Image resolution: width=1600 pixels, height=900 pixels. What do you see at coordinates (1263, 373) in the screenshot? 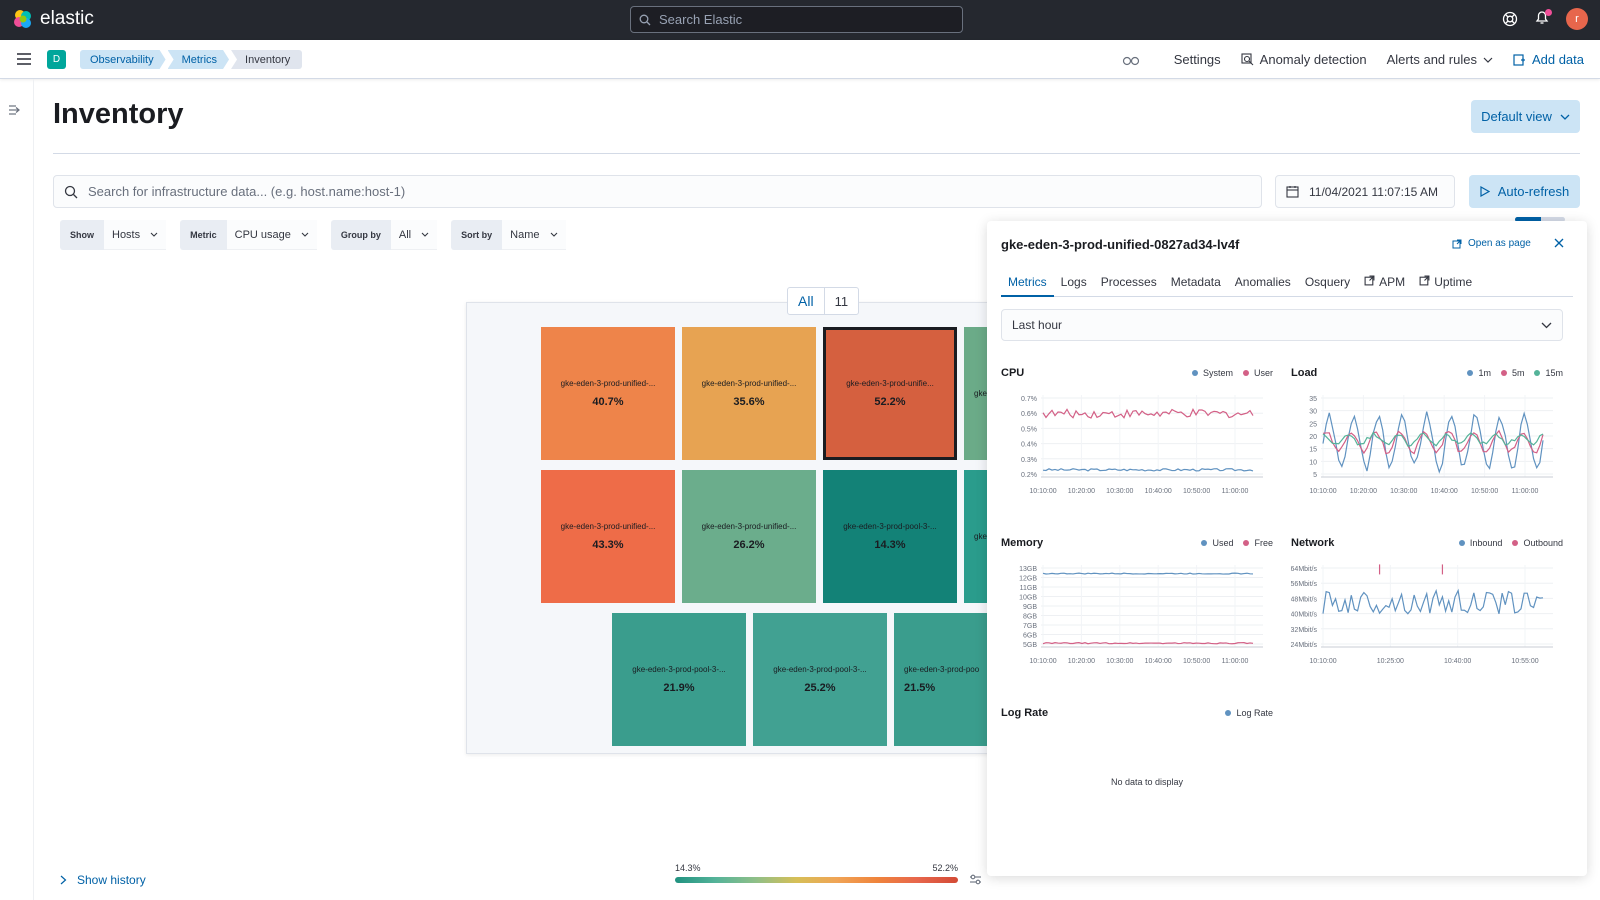
I see `legend-label: User` at bounding box center [1263, 373].